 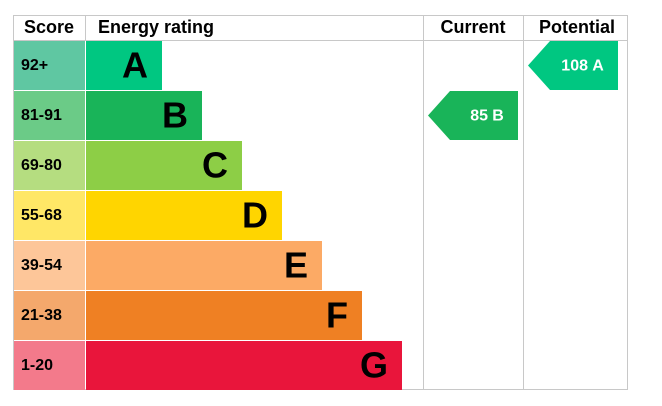 I want to click on score-range: 81-91, so click(x=41, y=115).